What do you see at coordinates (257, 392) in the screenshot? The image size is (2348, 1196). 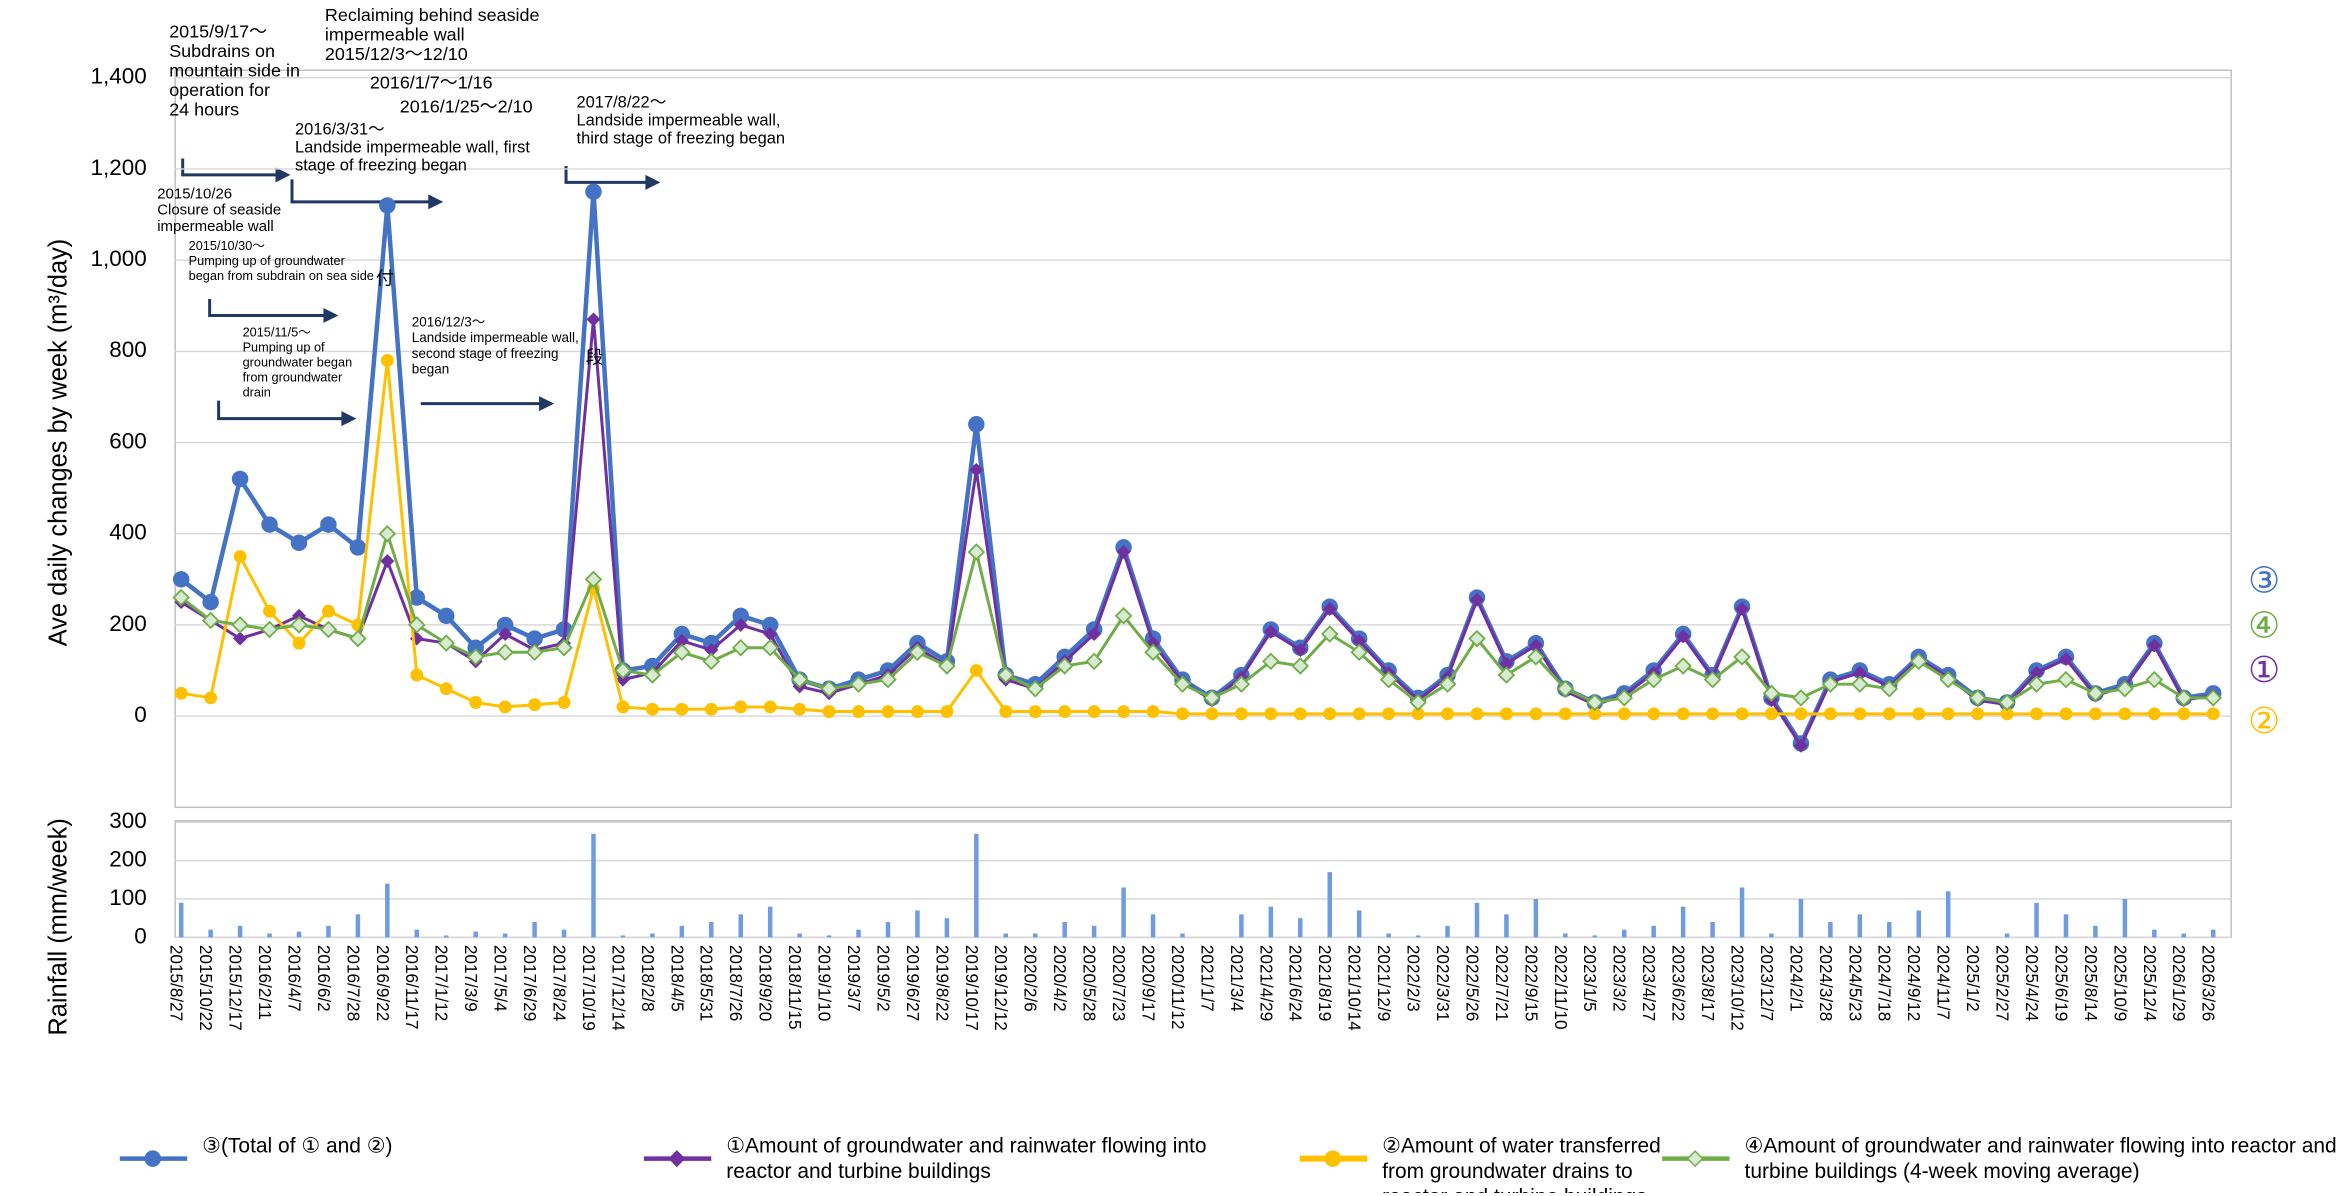 I see `annotation: drain` at bounding box center [257, 392].